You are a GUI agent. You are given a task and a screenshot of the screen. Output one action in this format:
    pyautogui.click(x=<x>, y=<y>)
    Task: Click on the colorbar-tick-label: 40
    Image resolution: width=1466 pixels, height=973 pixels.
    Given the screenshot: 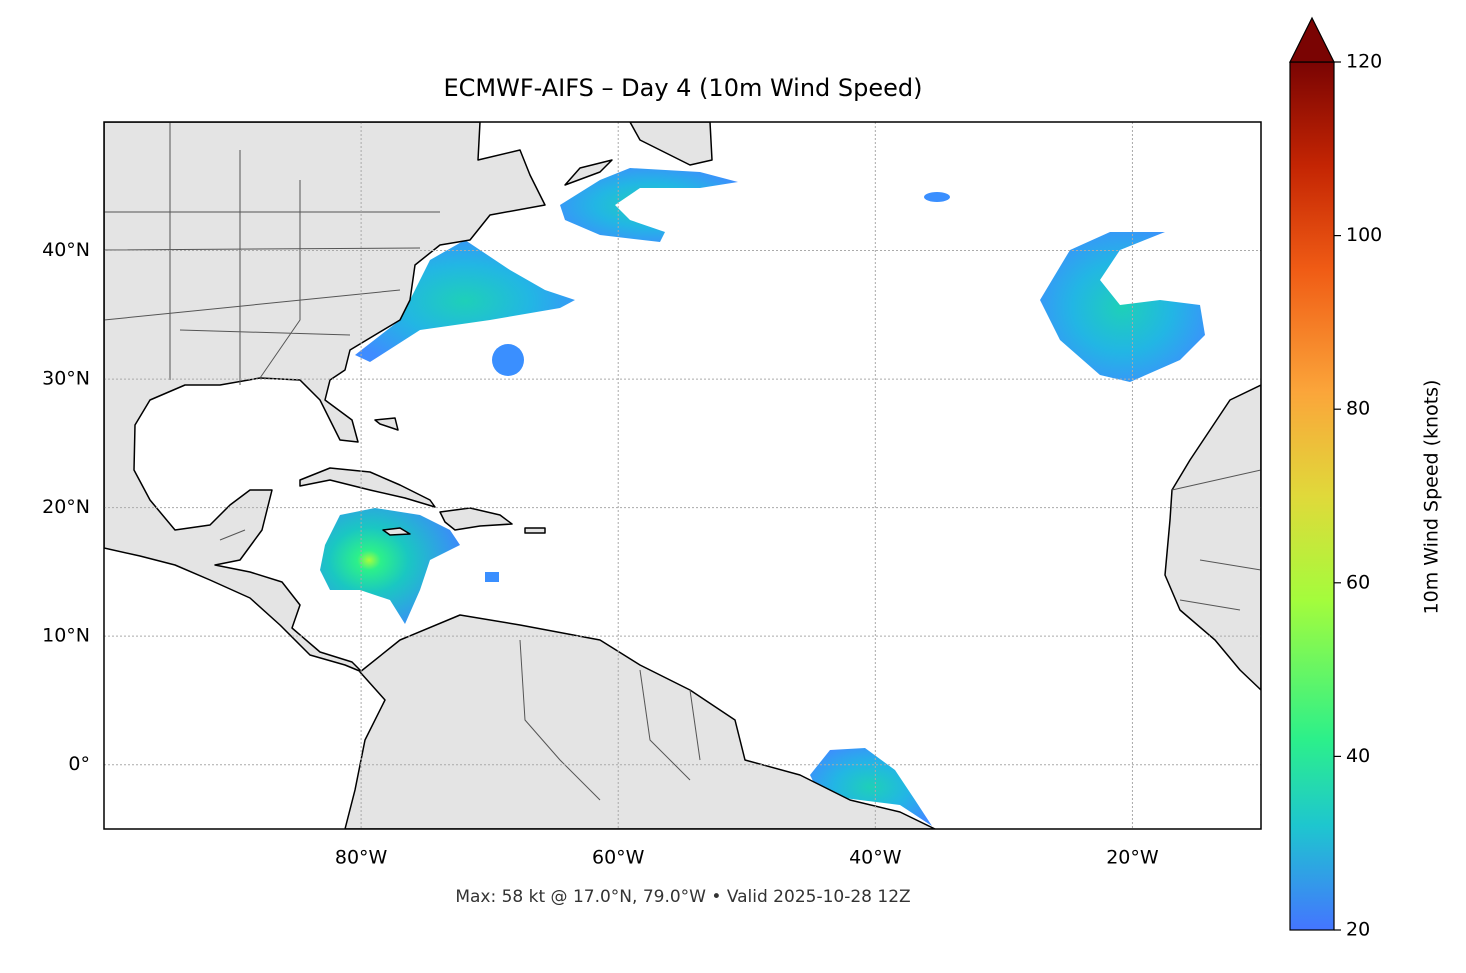 What is the action you would take?
    pyautogui.click(x=1358, y=756)
    